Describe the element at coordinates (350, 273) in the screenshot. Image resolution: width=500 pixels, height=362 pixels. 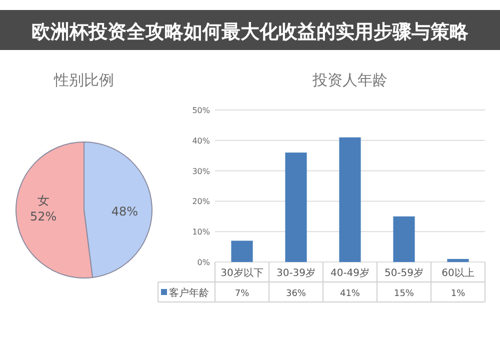
I see `x-tick-label: 40-49岁` at that location.